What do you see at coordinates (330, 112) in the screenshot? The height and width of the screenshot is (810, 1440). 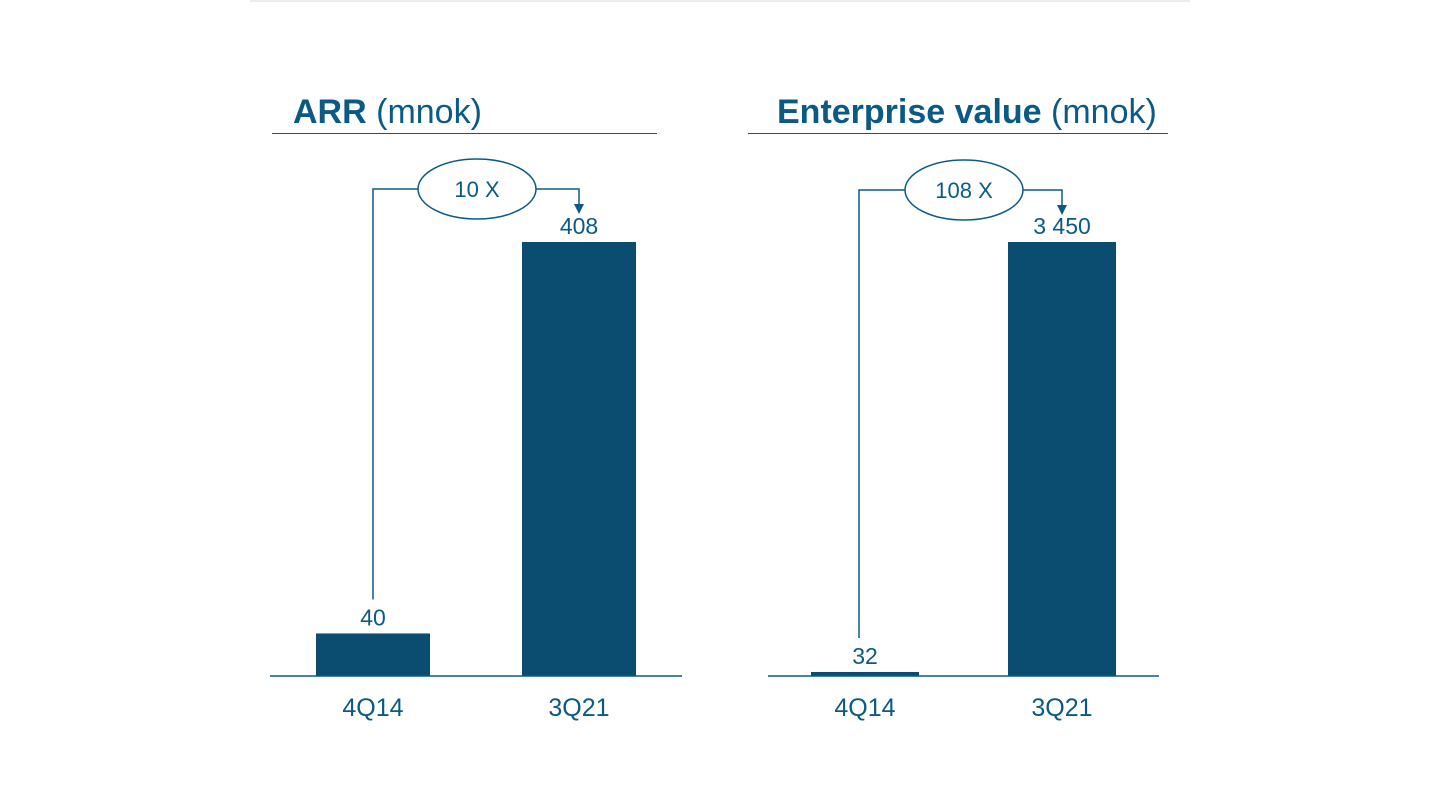 I see `arr-title-main: ARR` at bounding box center [330, 112].